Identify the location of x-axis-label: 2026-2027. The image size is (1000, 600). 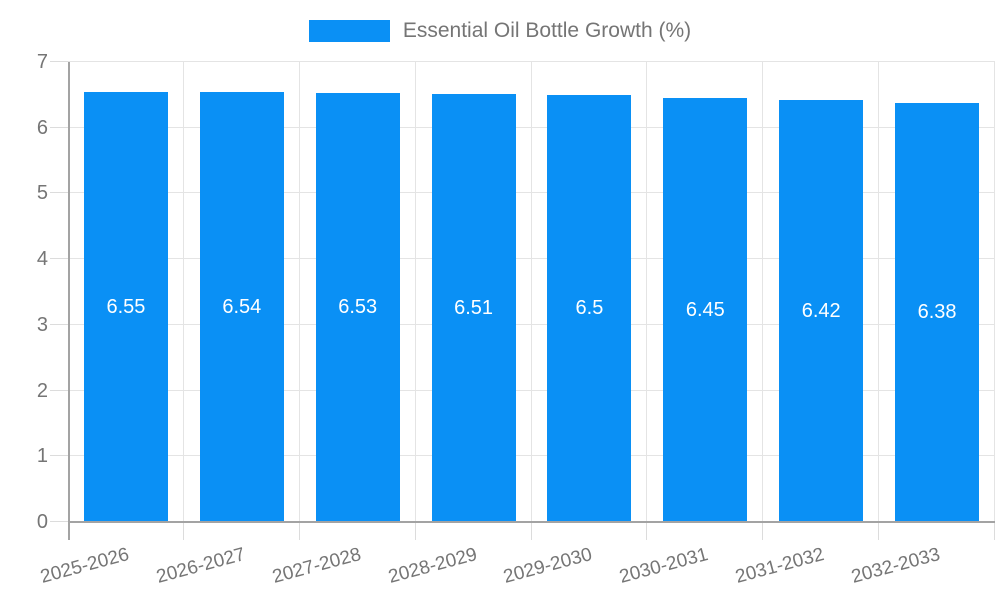
(201, 566).